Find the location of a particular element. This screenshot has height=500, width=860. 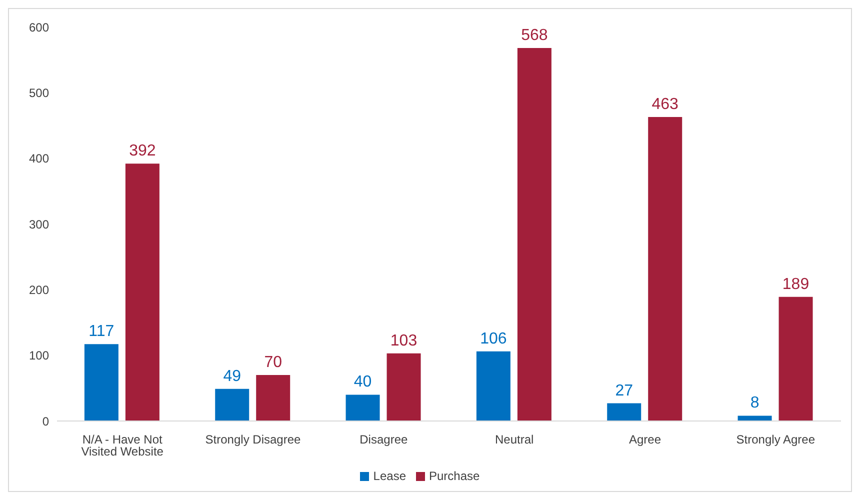

y-tick-label: 100 is located at coordinates (39, 355).